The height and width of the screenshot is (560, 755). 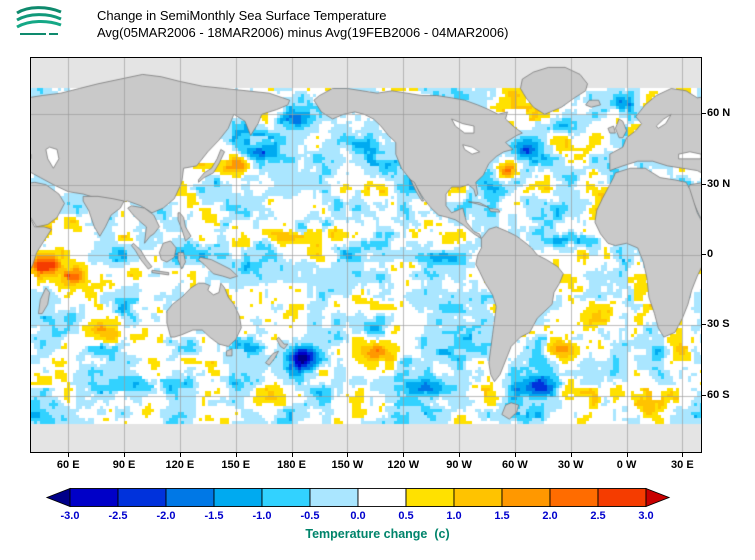 I want to click on colorbar-tick: -3.0, so click(x=70, y=516).